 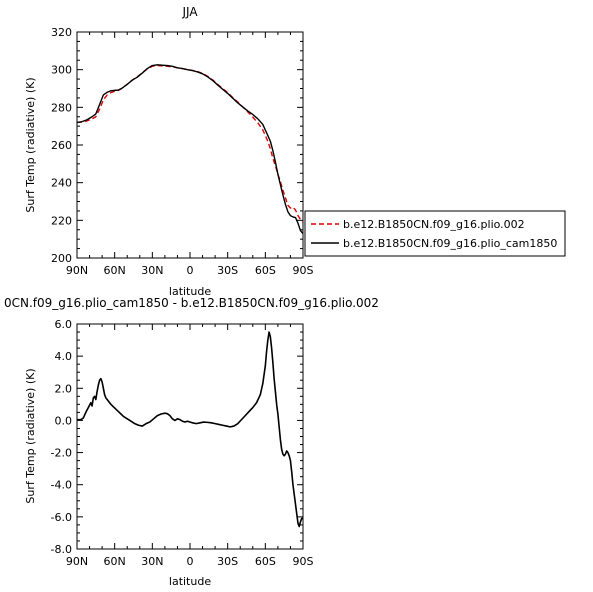 What do you see at coordinates (450, 243) in the screenshot?
I see `legend-label-plio-cam1850: b.e12.B1850CN.f09_g16.plio_cam1850` at bounding box center [450, 243].